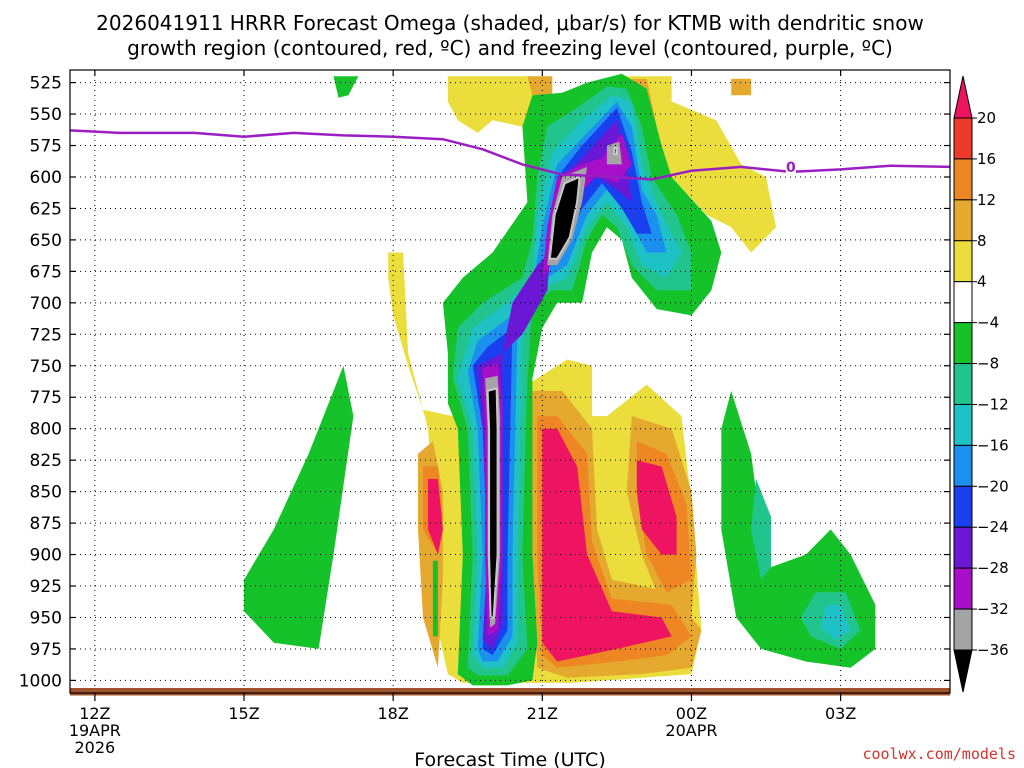 This screenshot has width=1024, height=768. I want to click on y-tick-label-750: 750, so click(46, 367).